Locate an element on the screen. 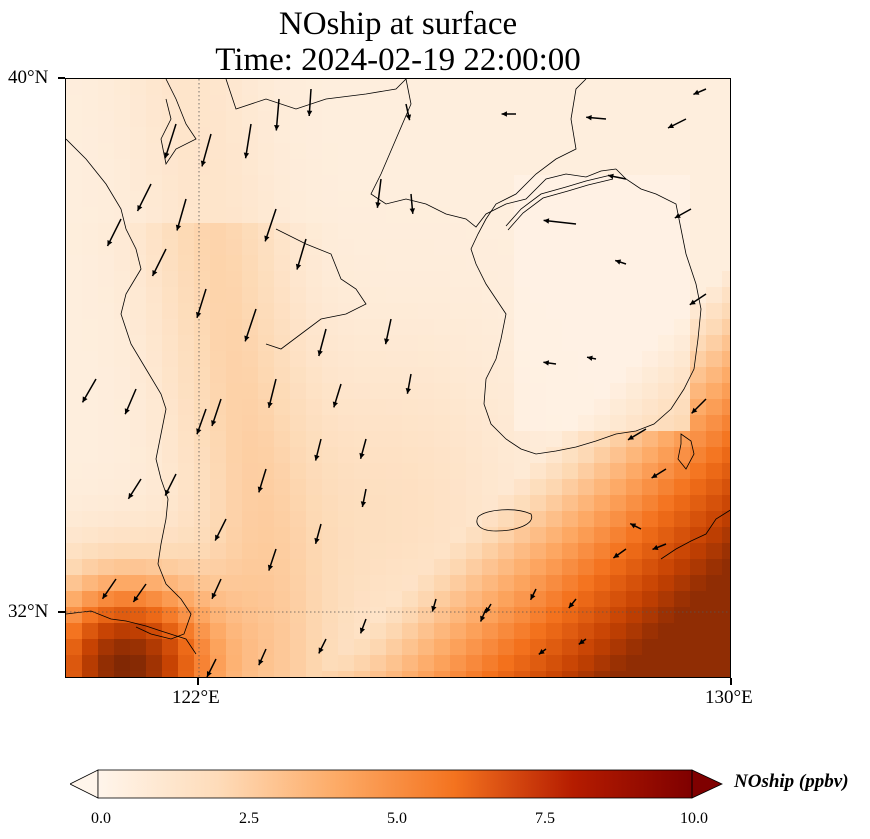 This screenshot has width=870, height=839. colorbar-gradient is located at coordinates (395, 784).